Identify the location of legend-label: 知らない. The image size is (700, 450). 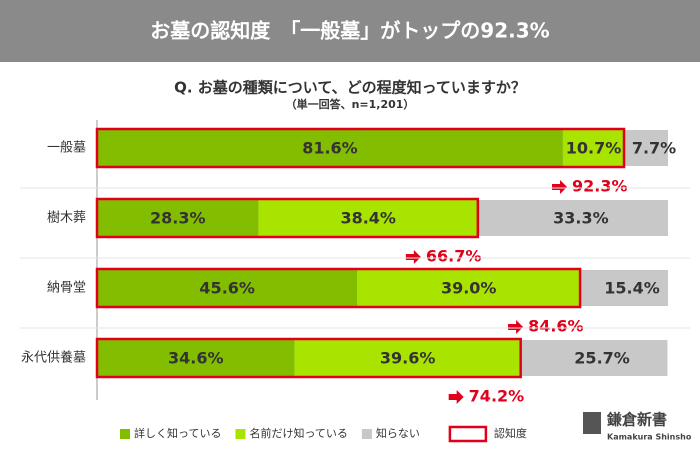
(398, 433).